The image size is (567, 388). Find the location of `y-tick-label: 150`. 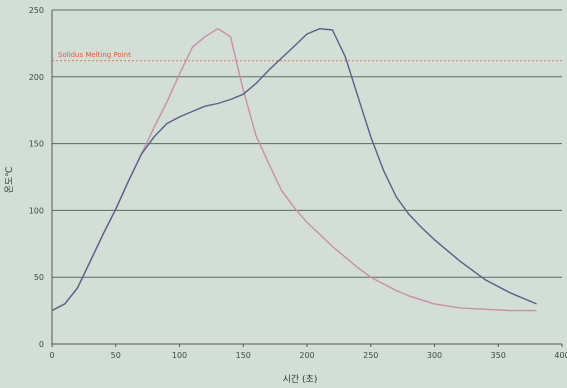

y-tick-label: 150 is located at coordinates (36, 144).